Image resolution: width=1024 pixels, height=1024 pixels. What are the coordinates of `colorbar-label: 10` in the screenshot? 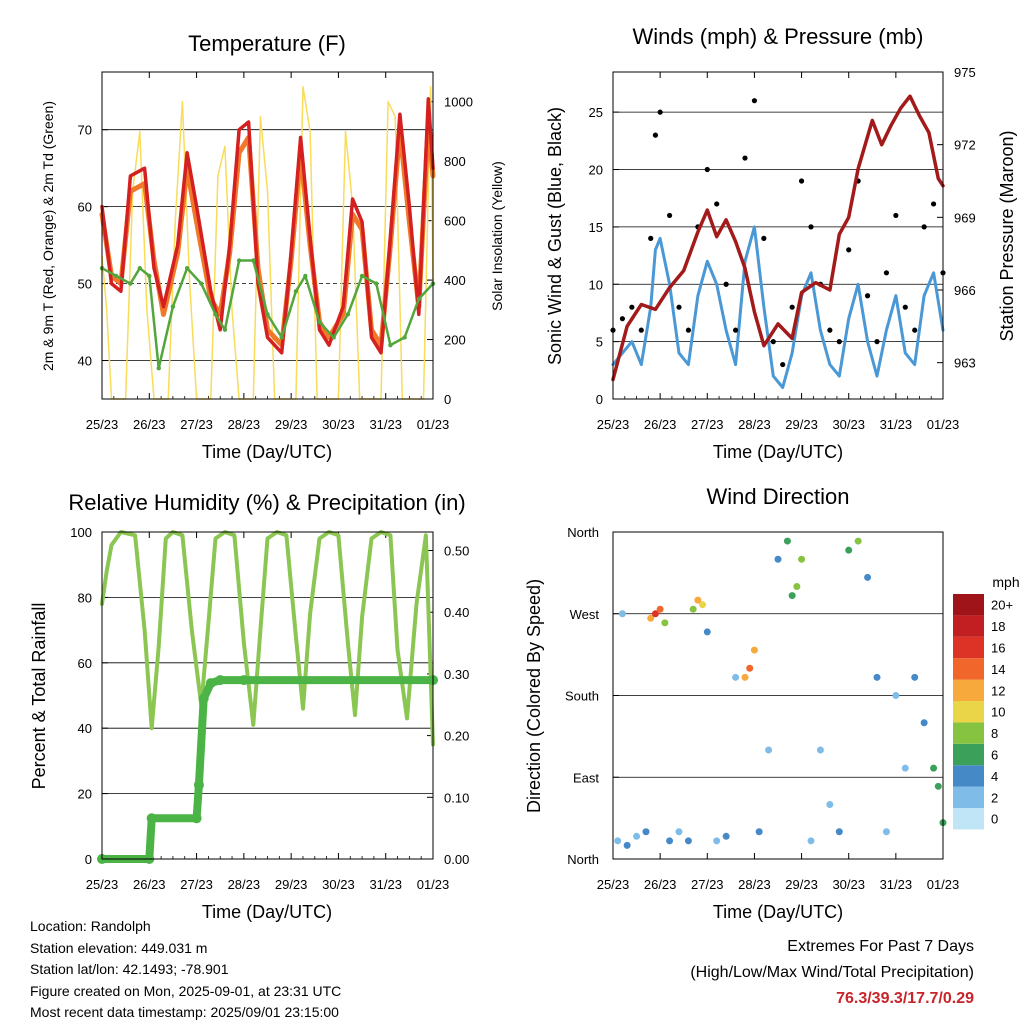 It's located at (998, 712).